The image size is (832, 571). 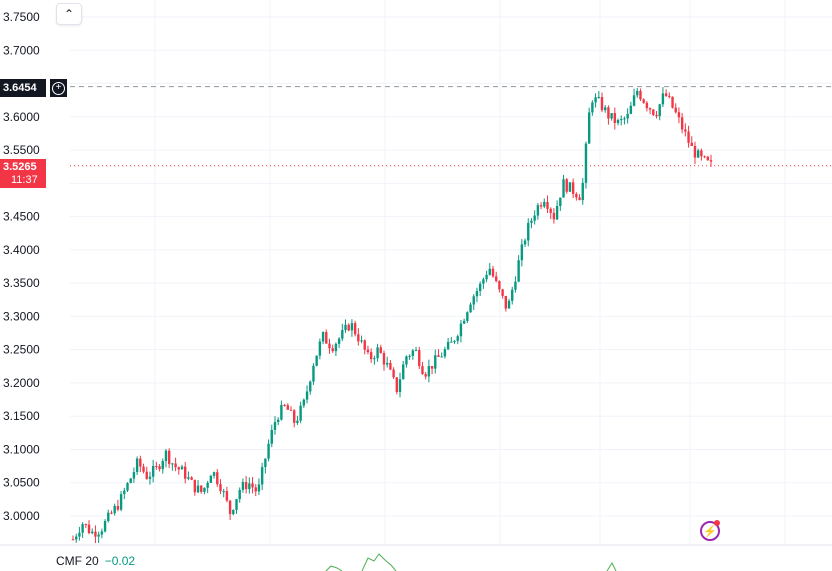 I want to click on add-alert-button: +, so click(x=58, y=88).